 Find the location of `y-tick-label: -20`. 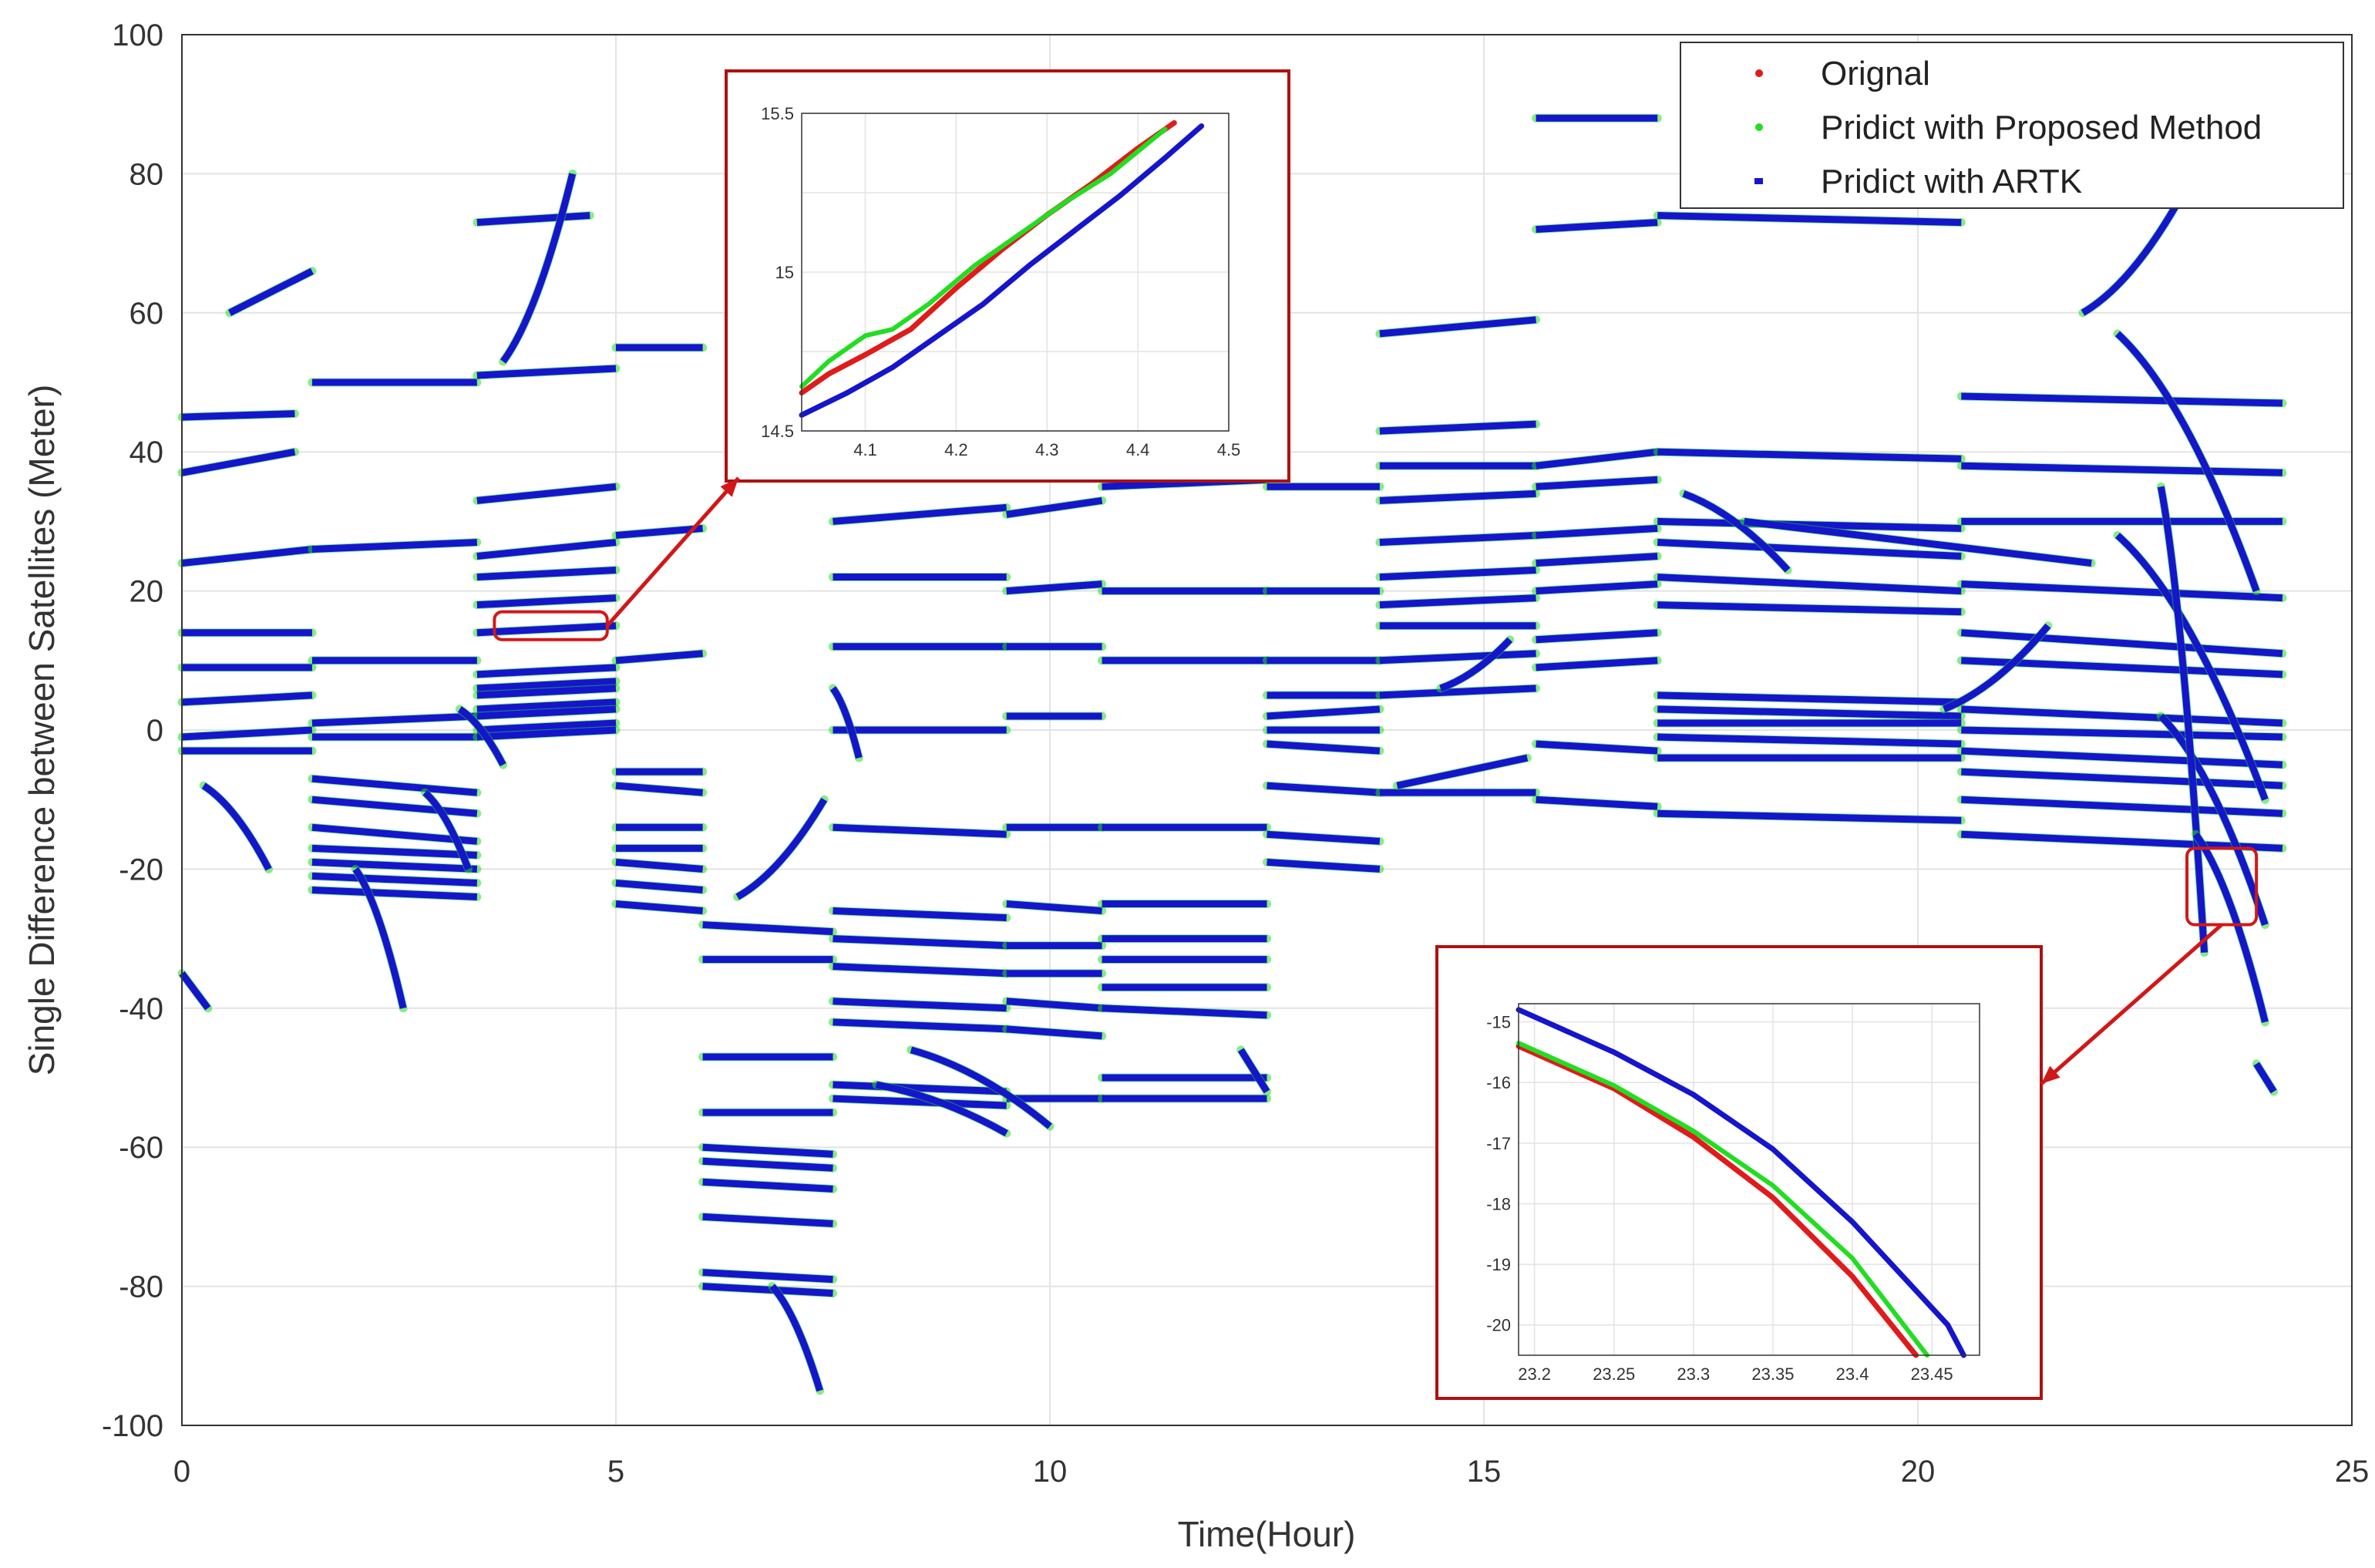

y-tick-label: -20 is located at coordinates (141, 870).